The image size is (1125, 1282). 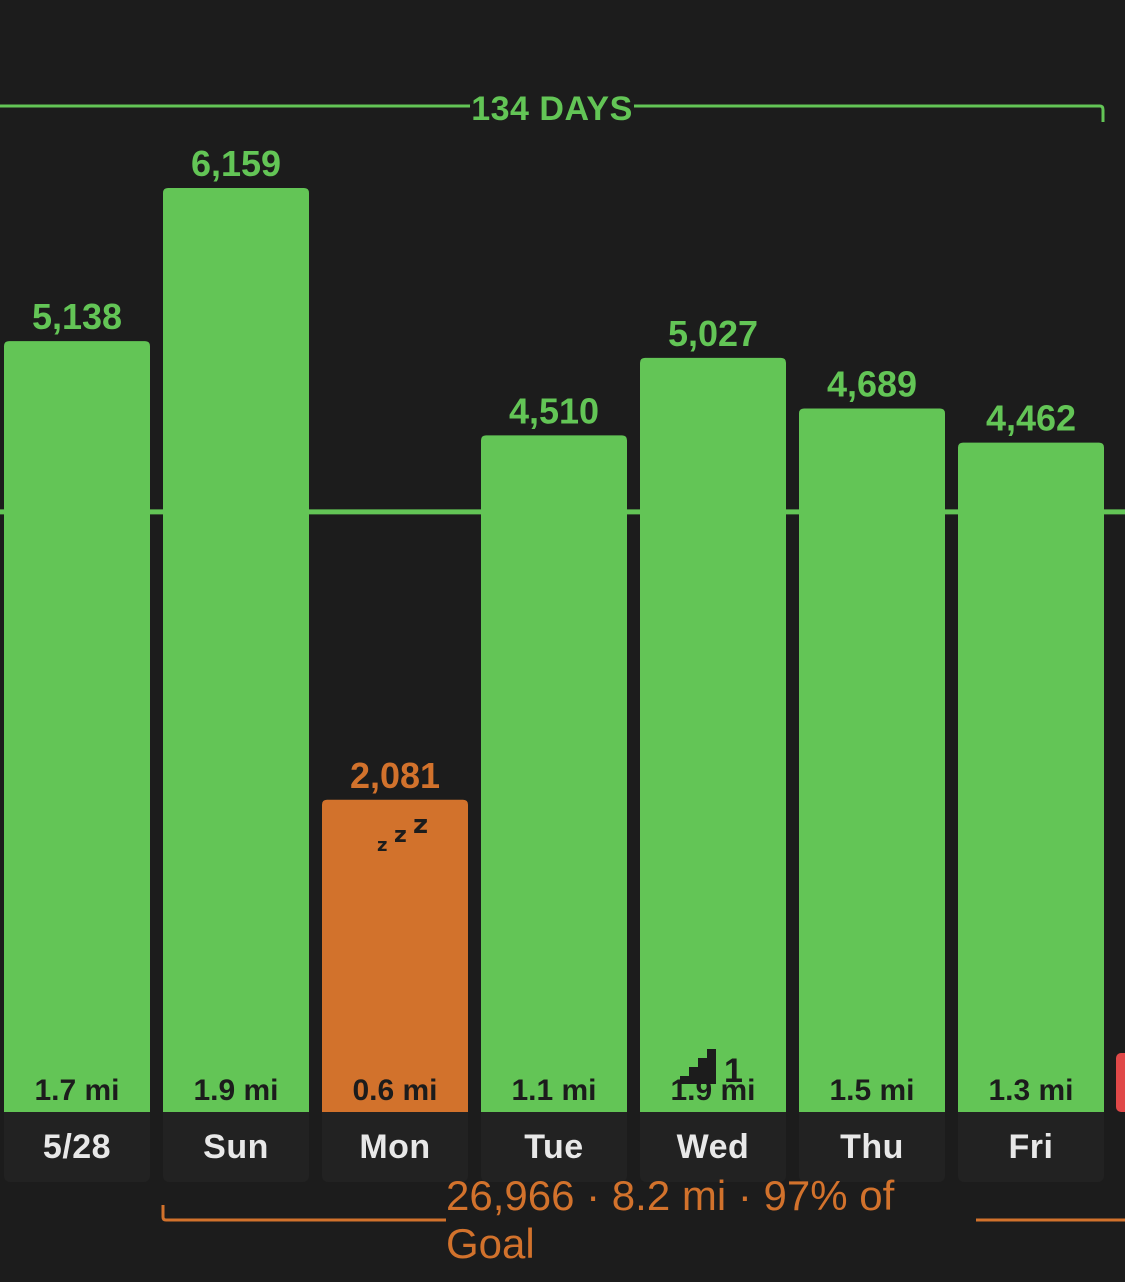 What do you see at coordinates (236, 650) in the screenshot?
I see `bar-sun` at bounding box center [236, 650].